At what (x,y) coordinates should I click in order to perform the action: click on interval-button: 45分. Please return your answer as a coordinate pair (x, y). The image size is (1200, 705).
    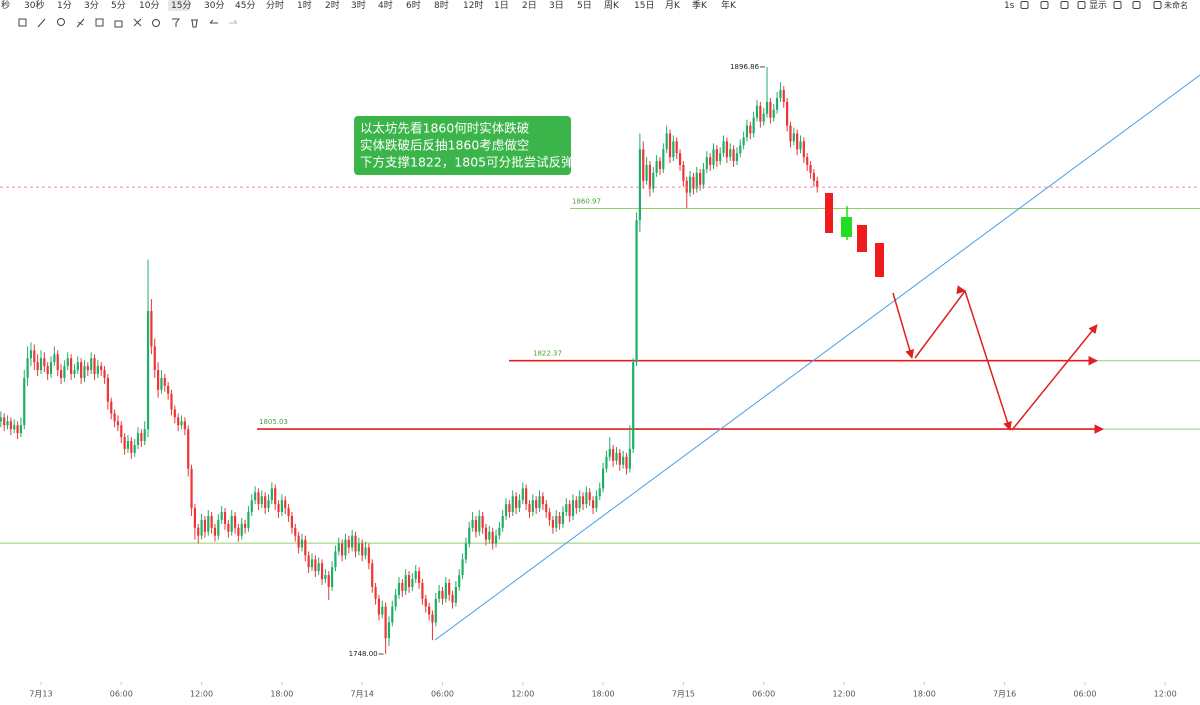
    Looking at the image, I should click on (245, 5).